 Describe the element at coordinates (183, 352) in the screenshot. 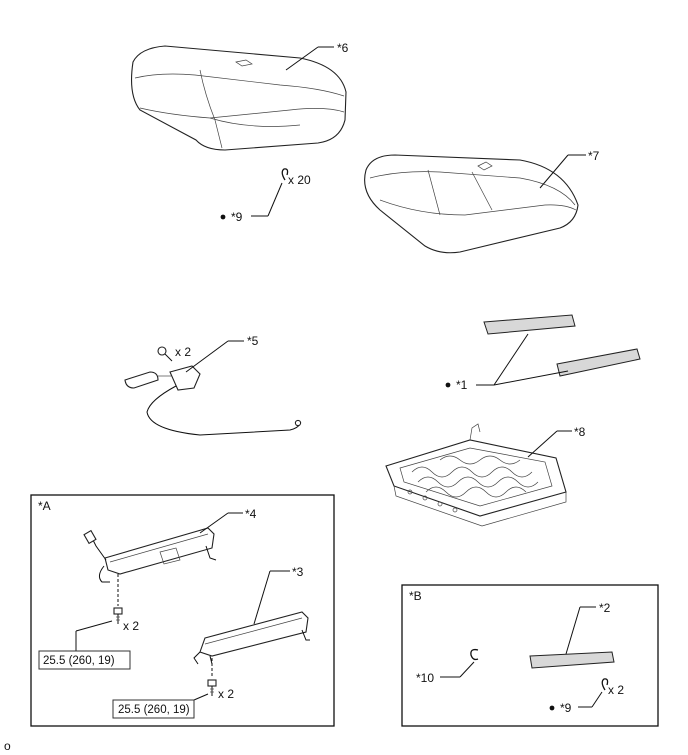

I see `screw-qty-5: x 2` at that location.